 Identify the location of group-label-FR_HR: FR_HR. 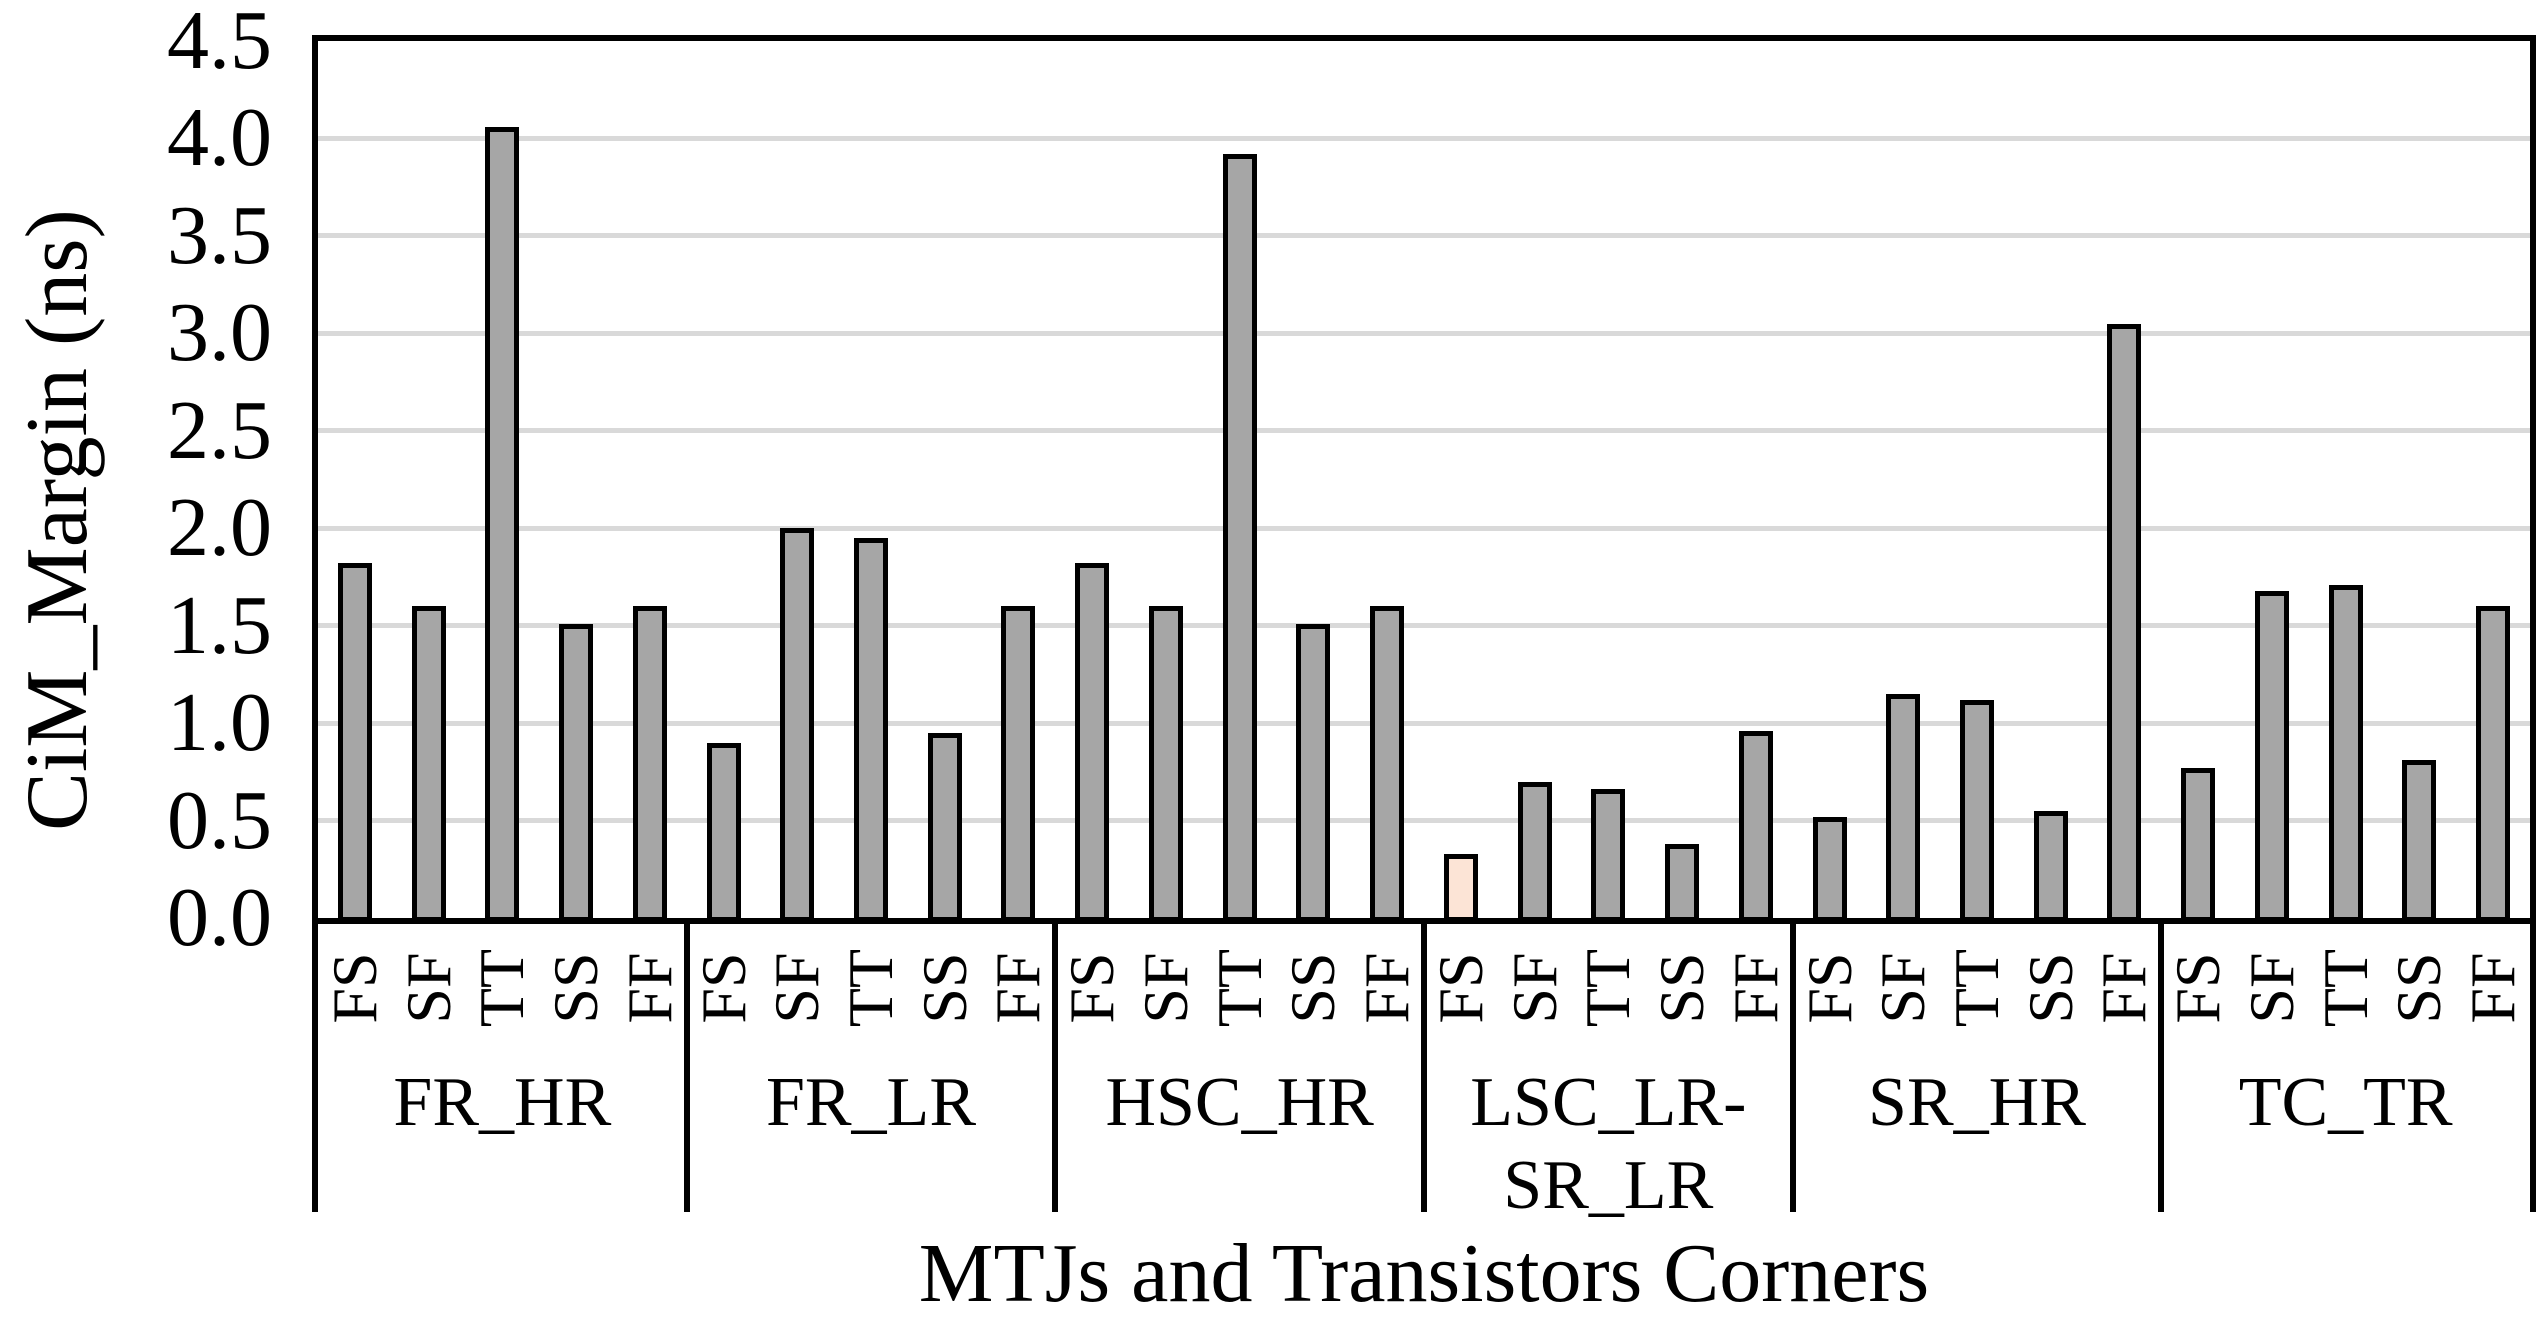
(502, 1102).